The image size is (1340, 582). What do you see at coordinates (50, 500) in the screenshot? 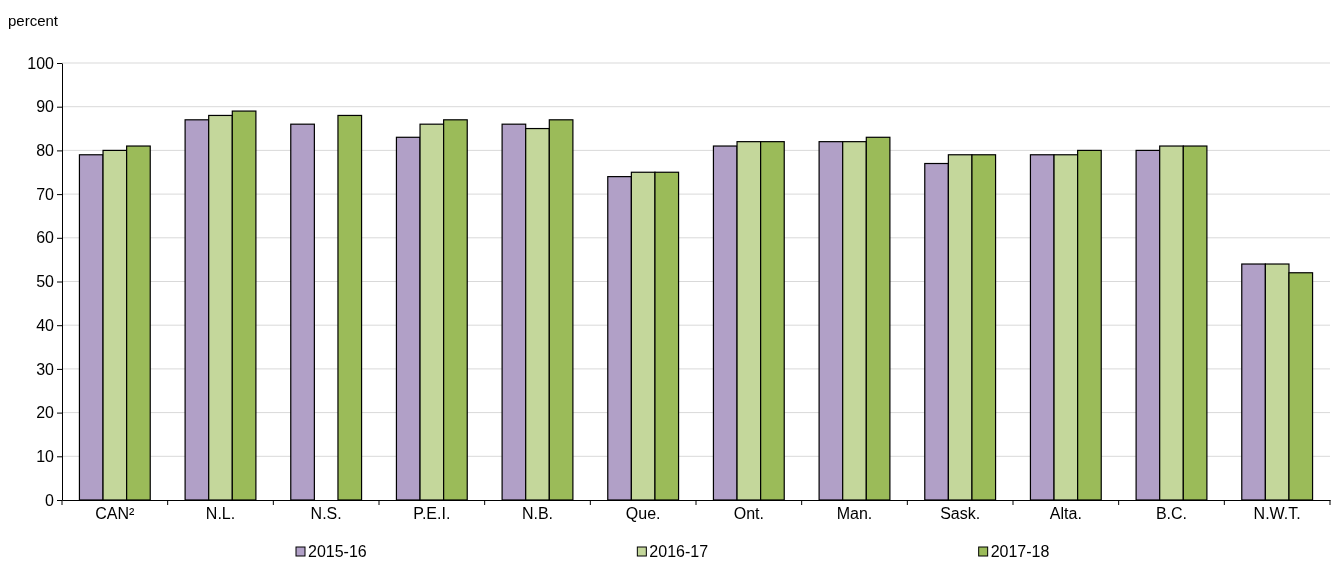
I see `y-tick-label: 0` at bounding box center [50, 500].